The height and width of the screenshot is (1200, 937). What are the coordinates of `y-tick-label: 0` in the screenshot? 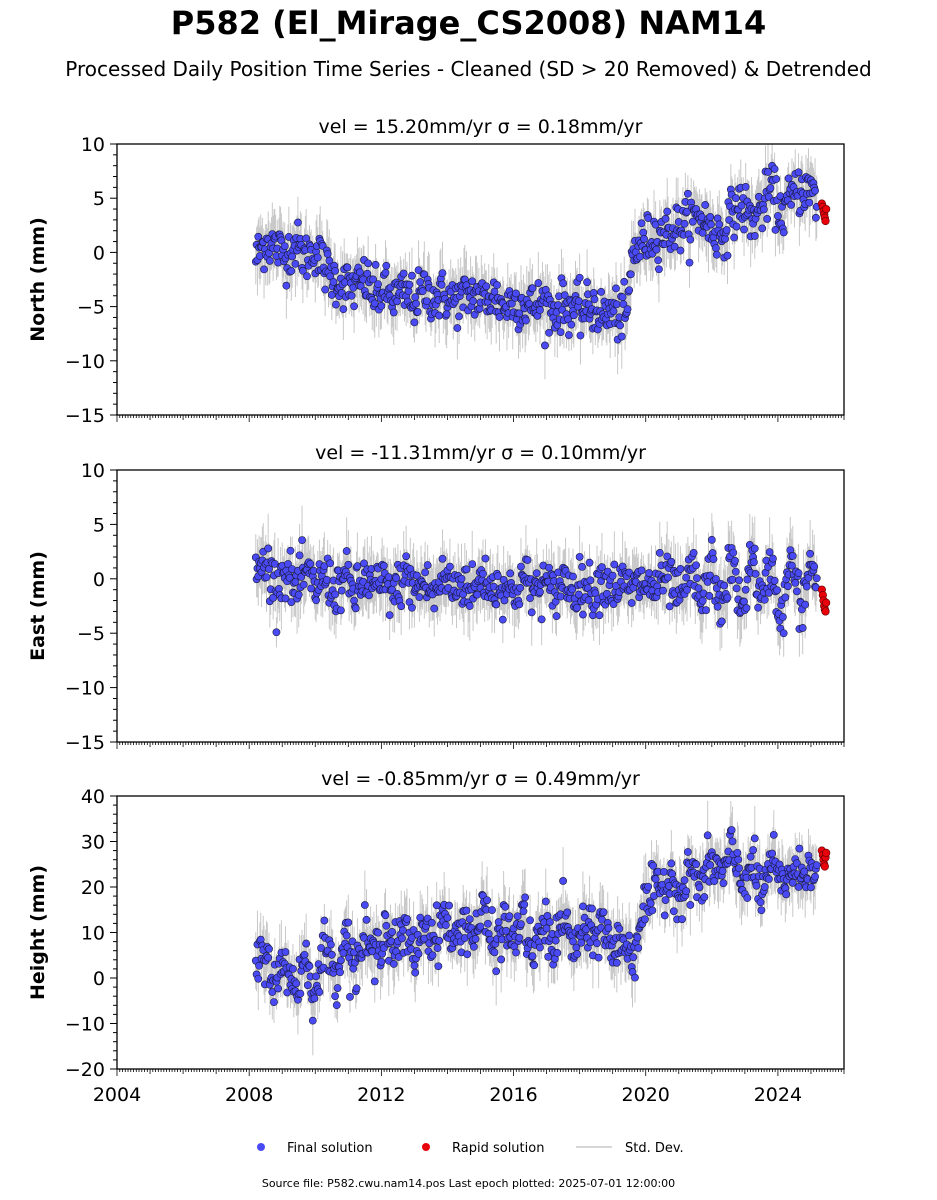 It's located at (99, 979).